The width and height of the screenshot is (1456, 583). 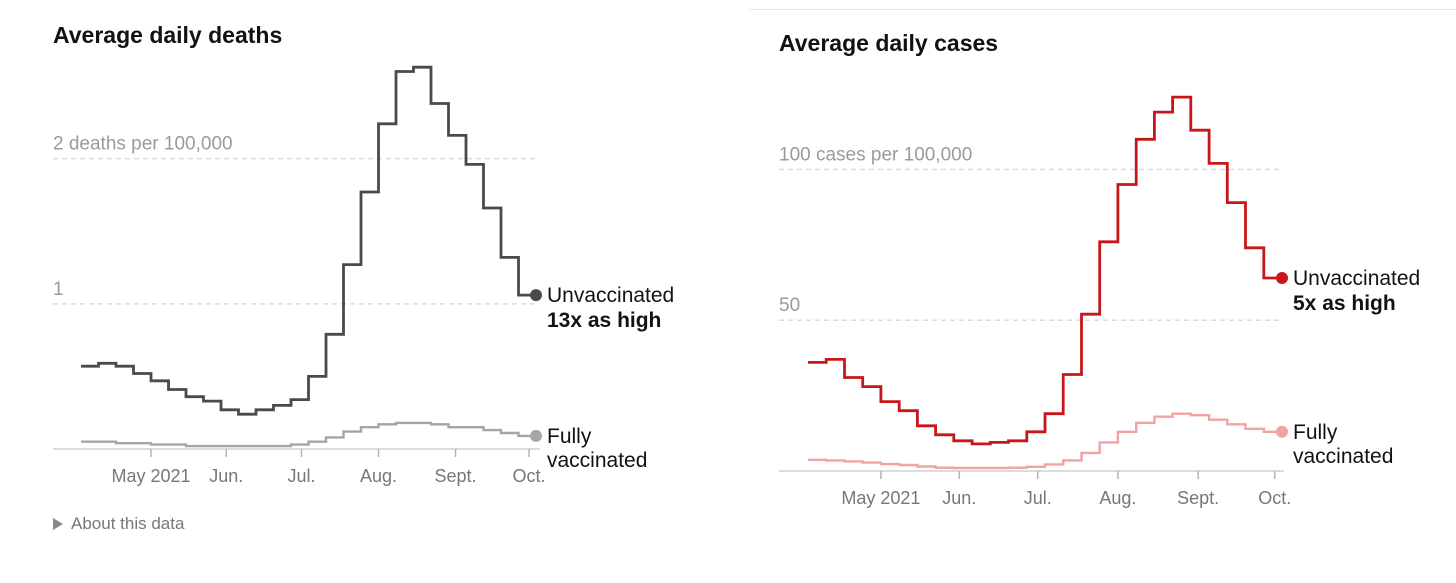 I want to click on cases-x-tick-label: Jul., so click(x=1038, y=498).